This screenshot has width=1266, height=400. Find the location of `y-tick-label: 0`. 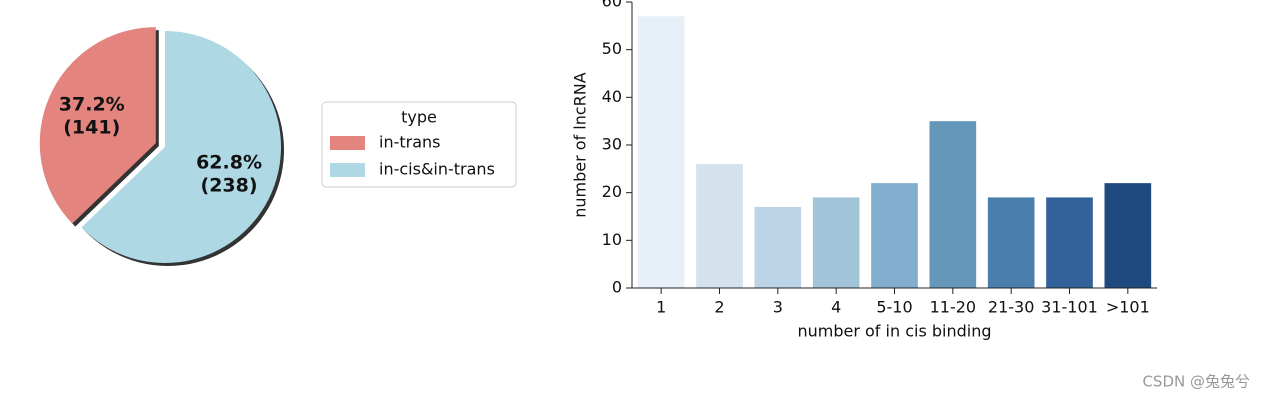

y-tick-label: 0 is located at coordinates (617, 287).